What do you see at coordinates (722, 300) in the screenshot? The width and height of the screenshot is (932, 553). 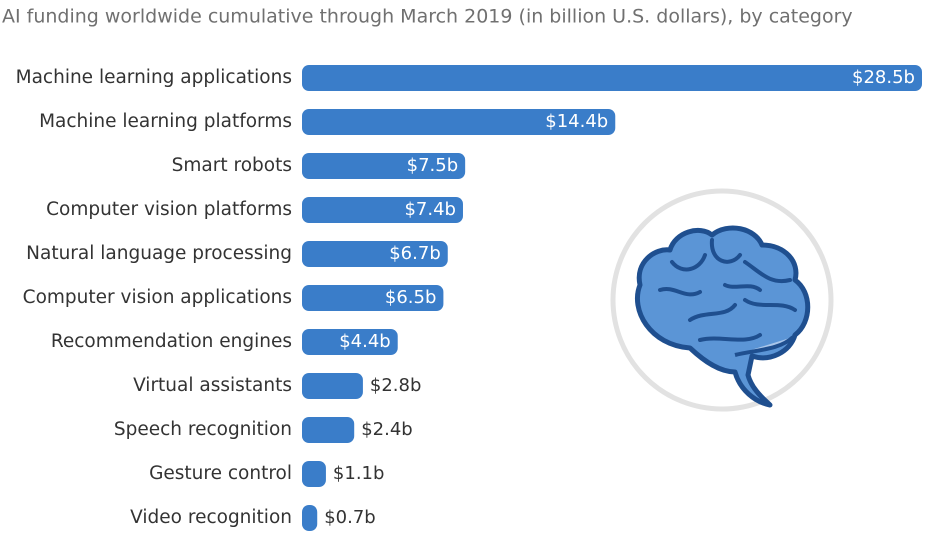 I see `brain-illustration` at bounding box center [722, 300].